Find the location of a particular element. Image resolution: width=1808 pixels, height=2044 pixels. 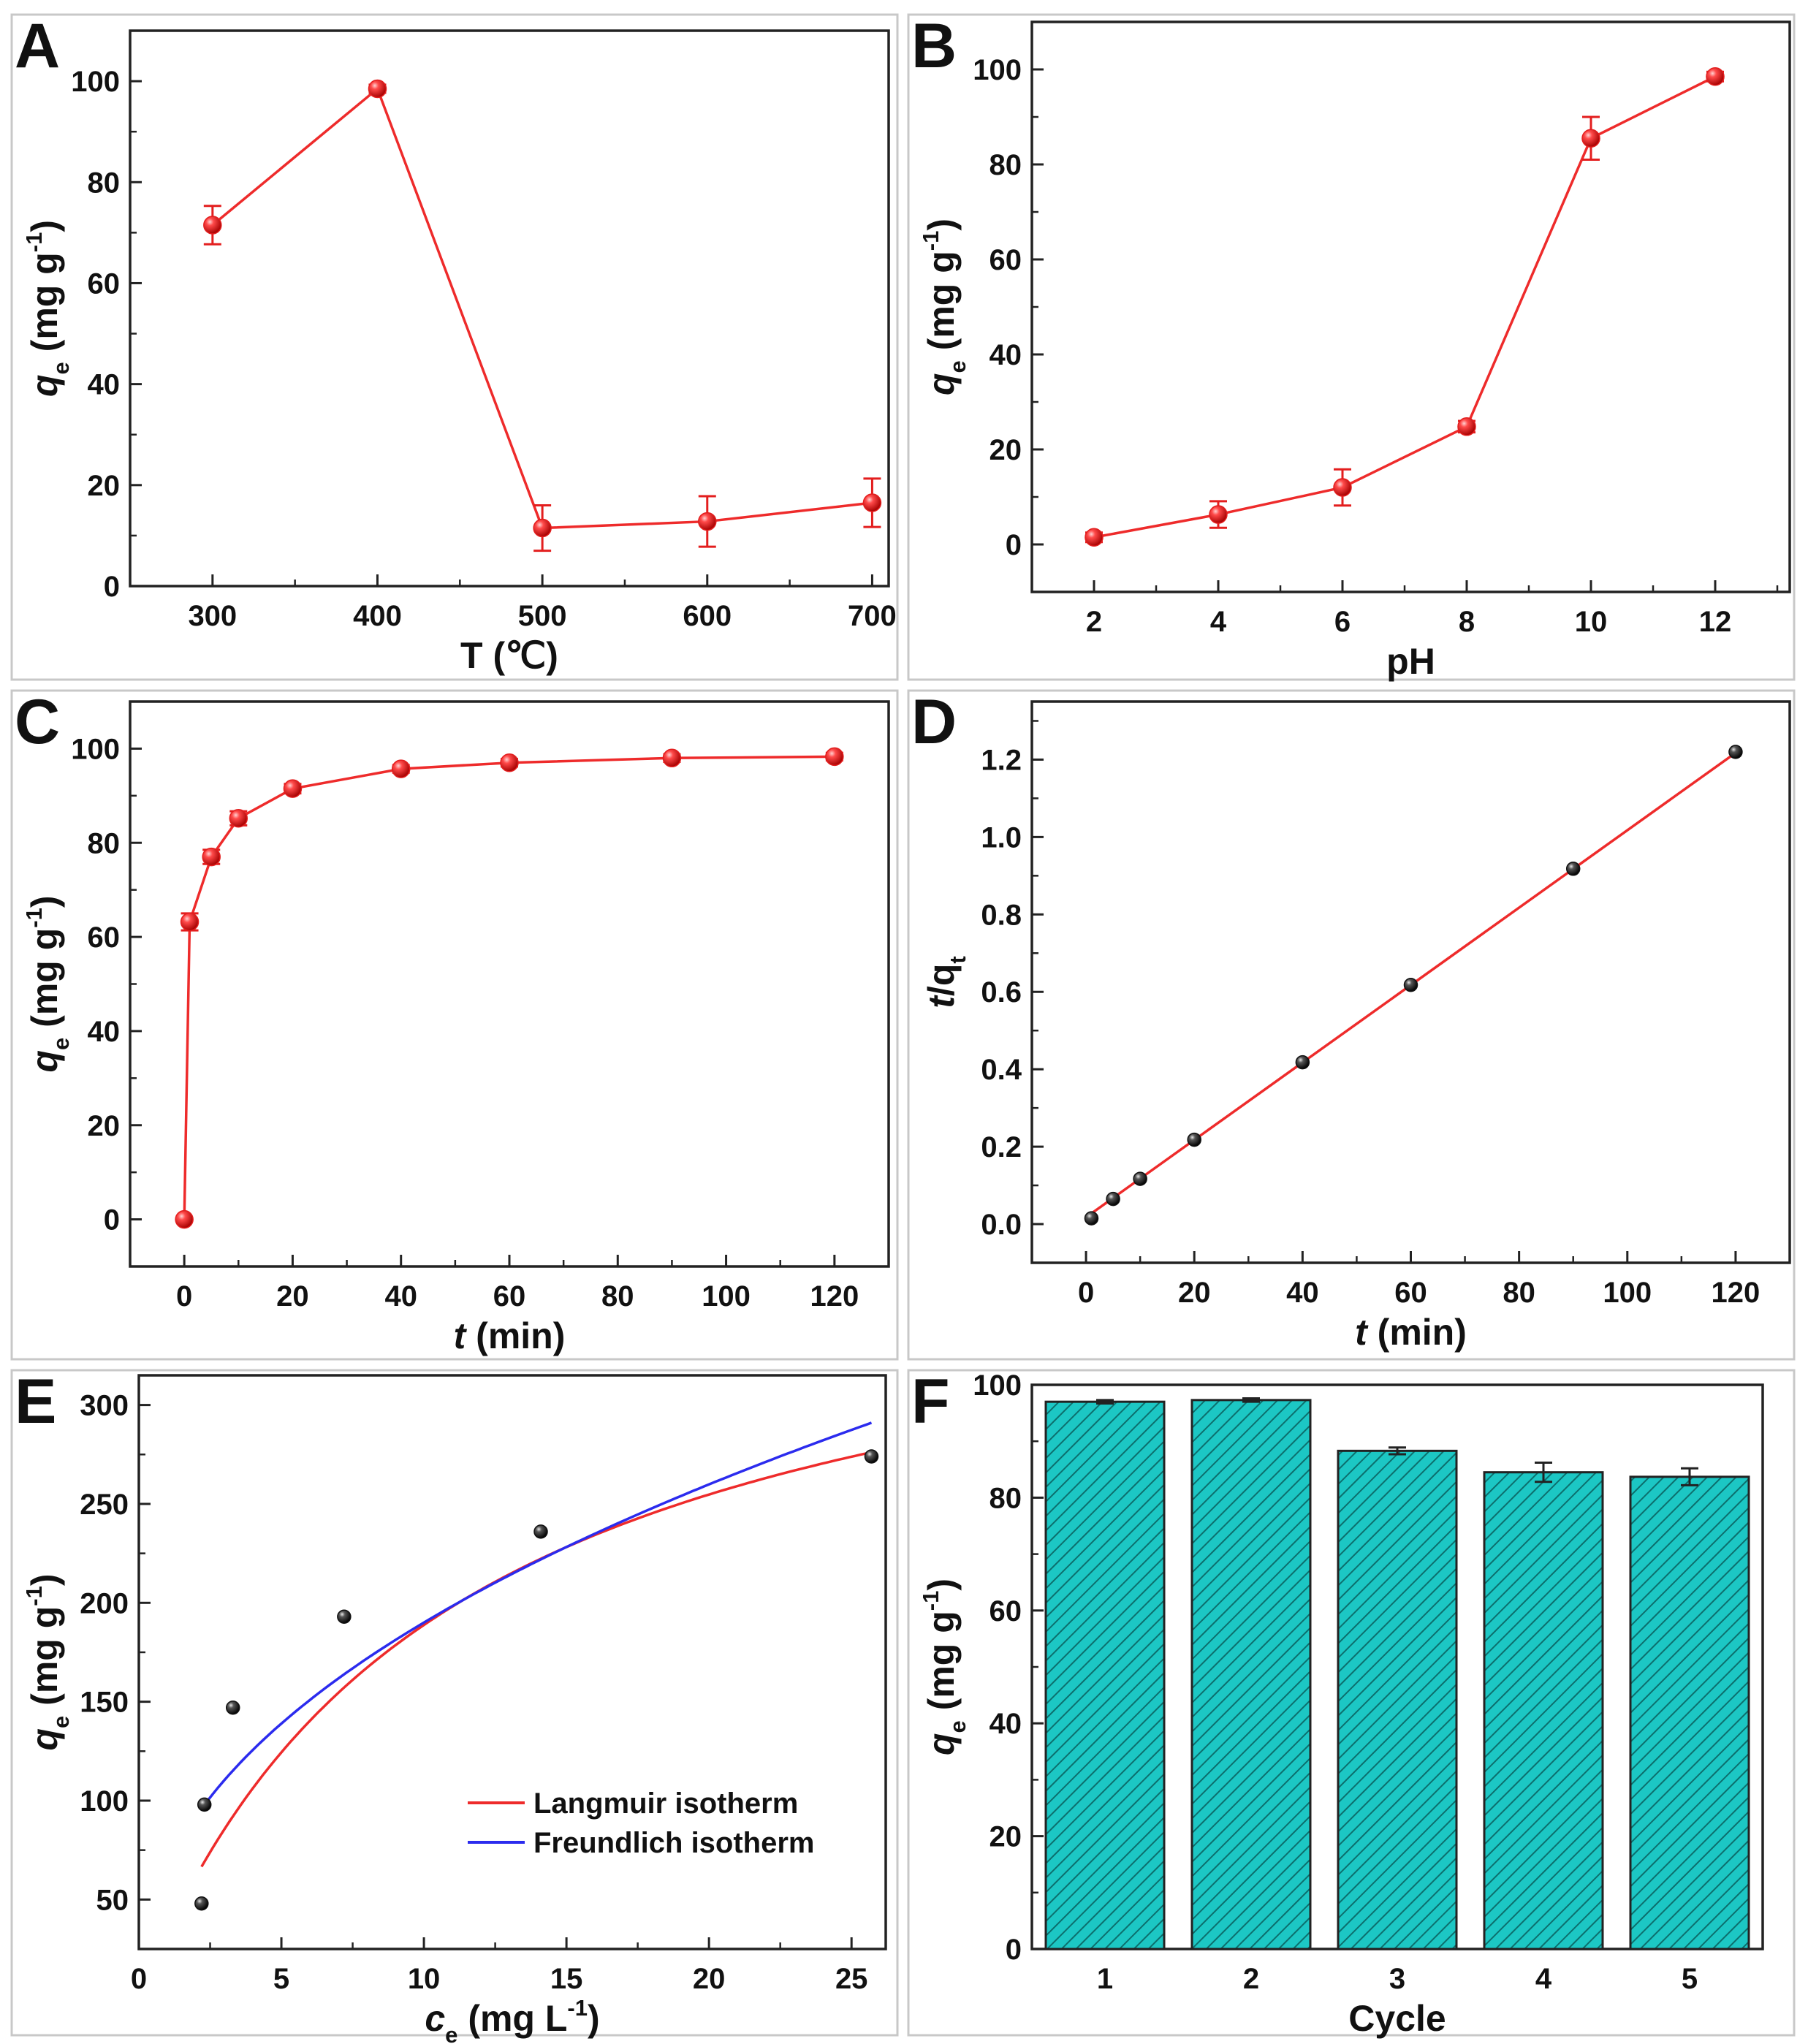

y-tick-label: 150 is located at coordinates (105, 1703).